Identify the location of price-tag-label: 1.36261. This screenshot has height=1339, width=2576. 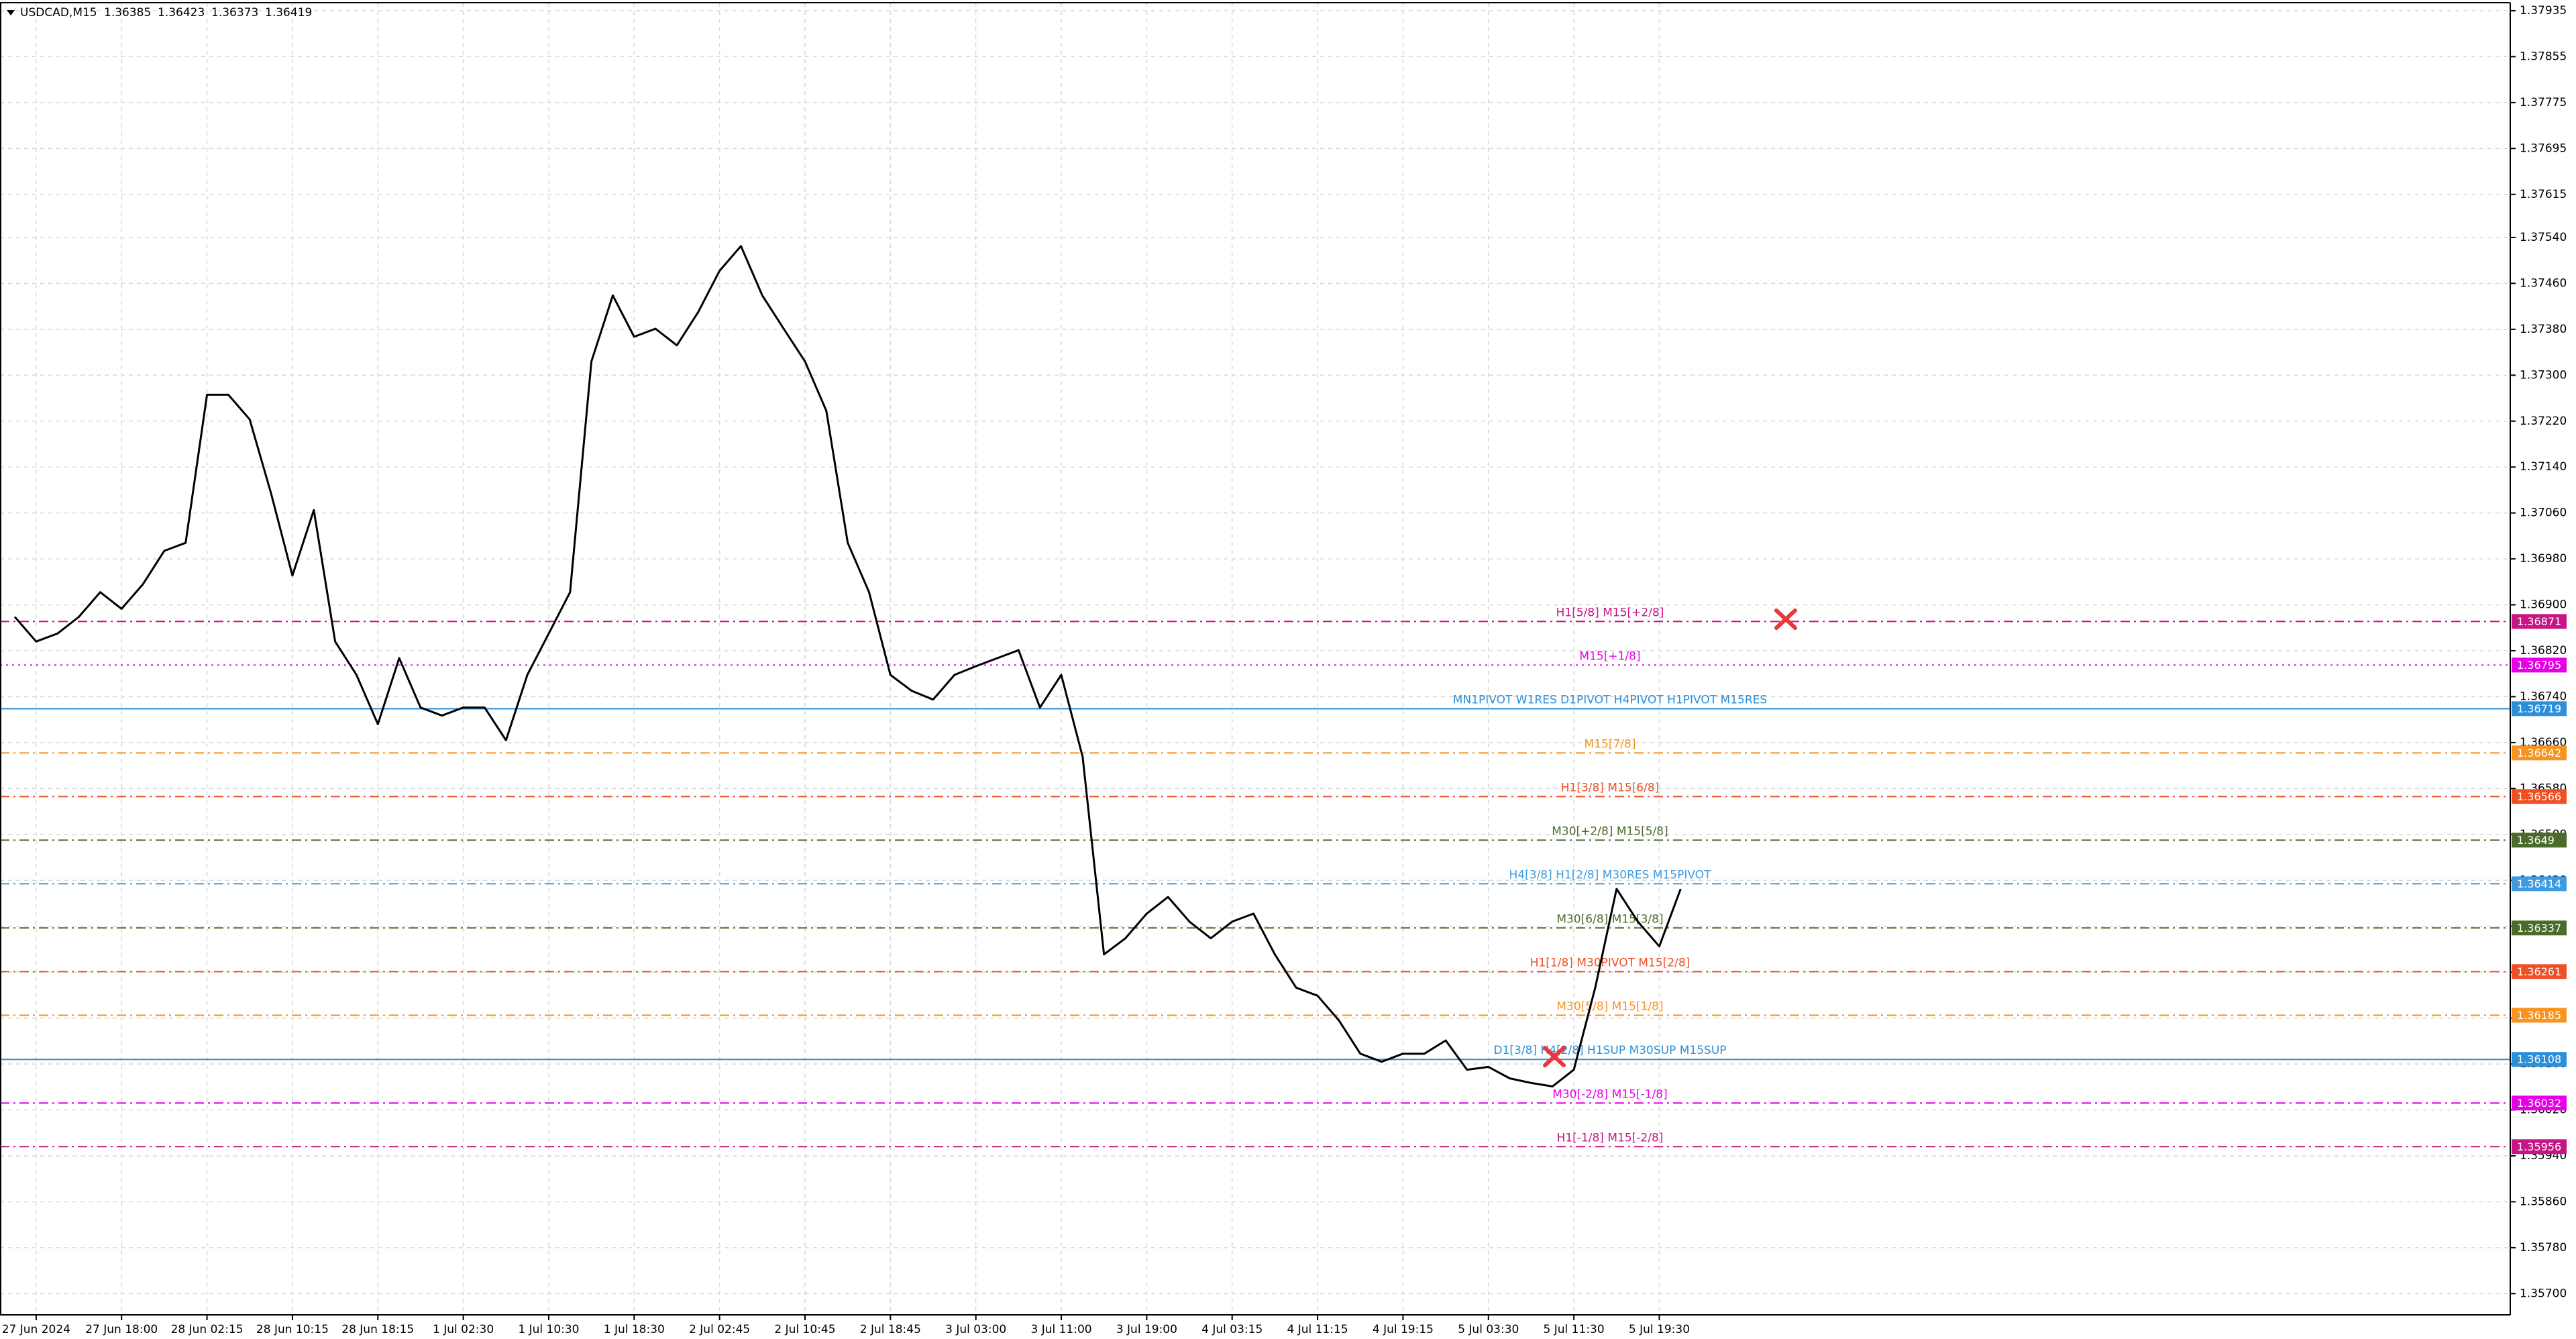
(2539, 971).